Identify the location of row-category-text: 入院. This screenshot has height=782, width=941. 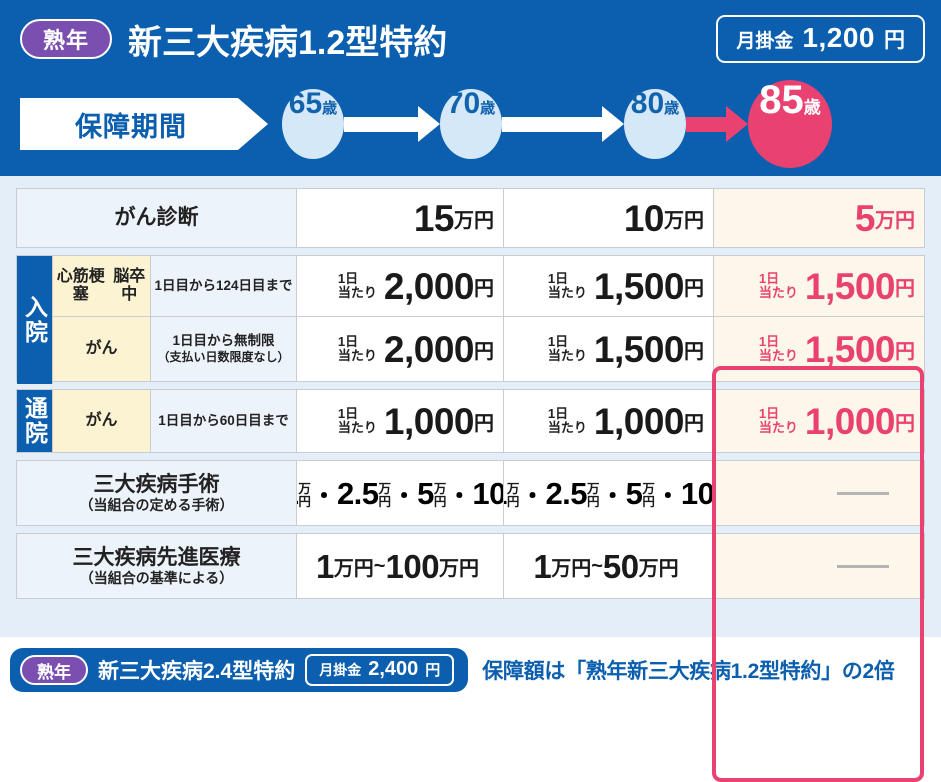
(34, 320).